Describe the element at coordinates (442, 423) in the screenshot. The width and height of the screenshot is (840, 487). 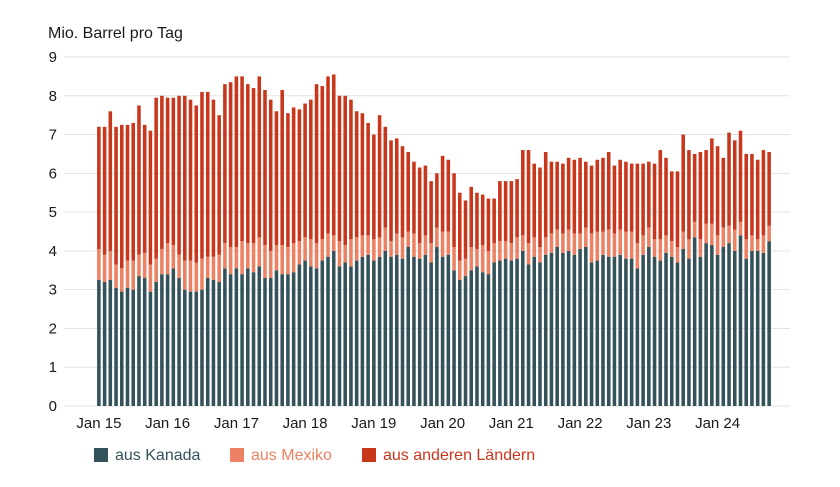
I see `x-tick-label: Jan 20` at that location.